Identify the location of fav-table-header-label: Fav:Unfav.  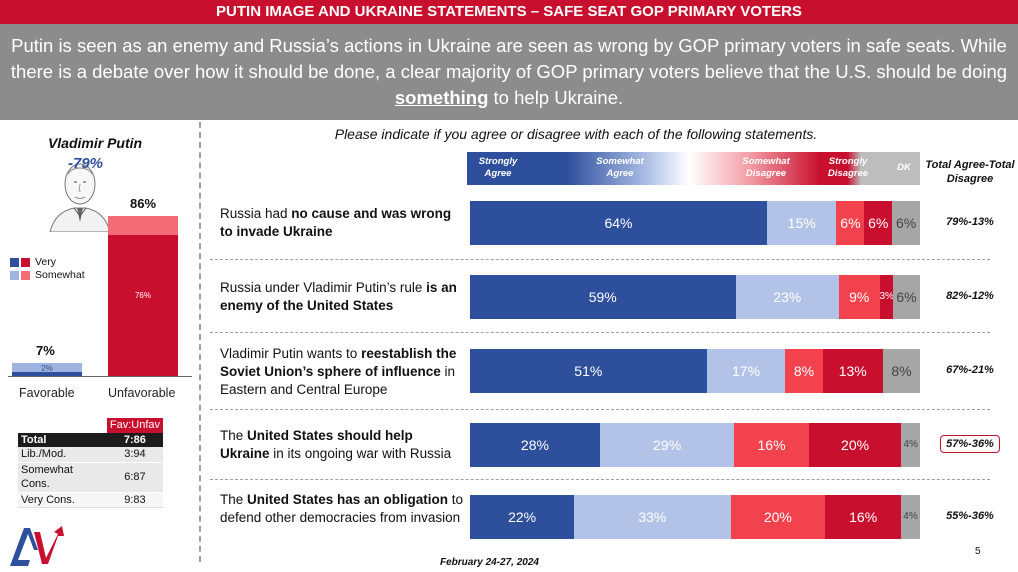
(134, 425).